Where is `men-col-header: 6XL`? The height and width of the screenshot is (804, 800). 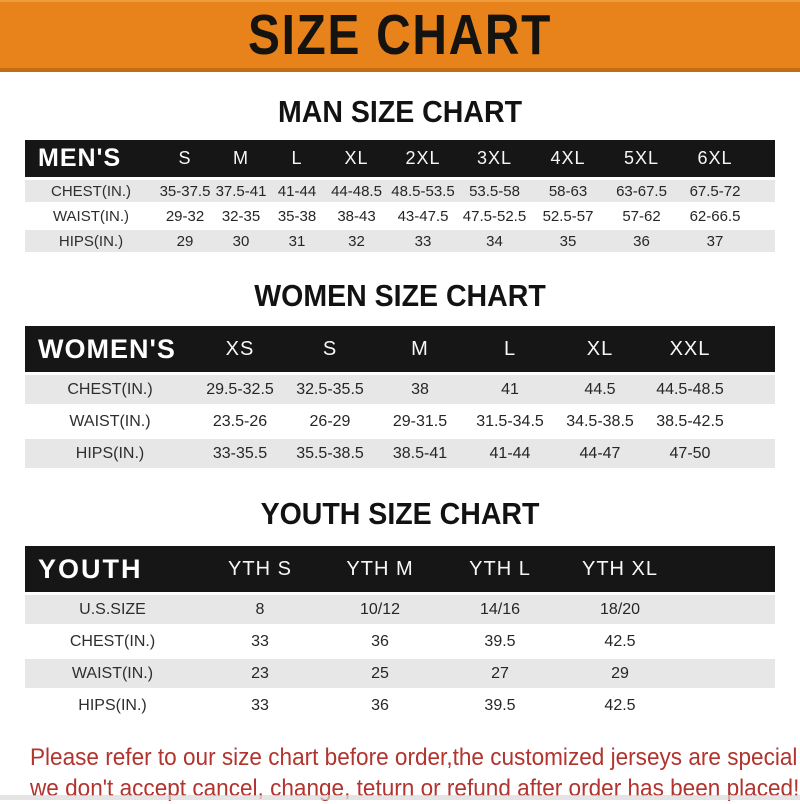 men-col-header: 6XL is located at coordinates (715, 158).